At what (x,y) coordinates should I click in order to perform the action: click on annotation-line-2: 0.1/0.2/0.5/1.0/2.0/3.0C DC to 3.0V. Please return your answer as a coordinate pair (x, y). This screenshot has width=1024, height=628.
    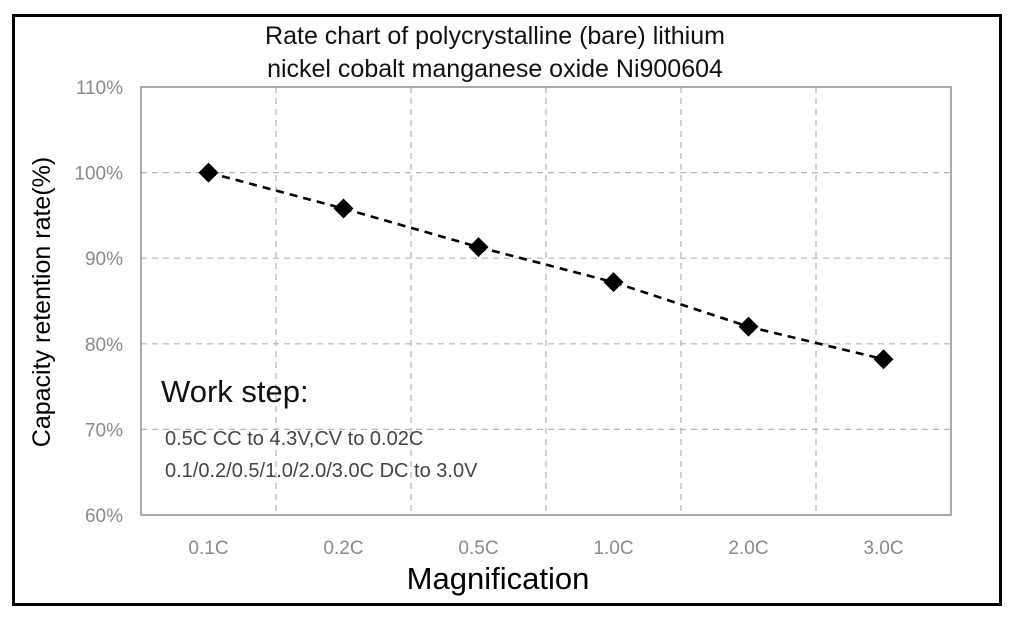
    Looking at the image, I should click on (321, 471).